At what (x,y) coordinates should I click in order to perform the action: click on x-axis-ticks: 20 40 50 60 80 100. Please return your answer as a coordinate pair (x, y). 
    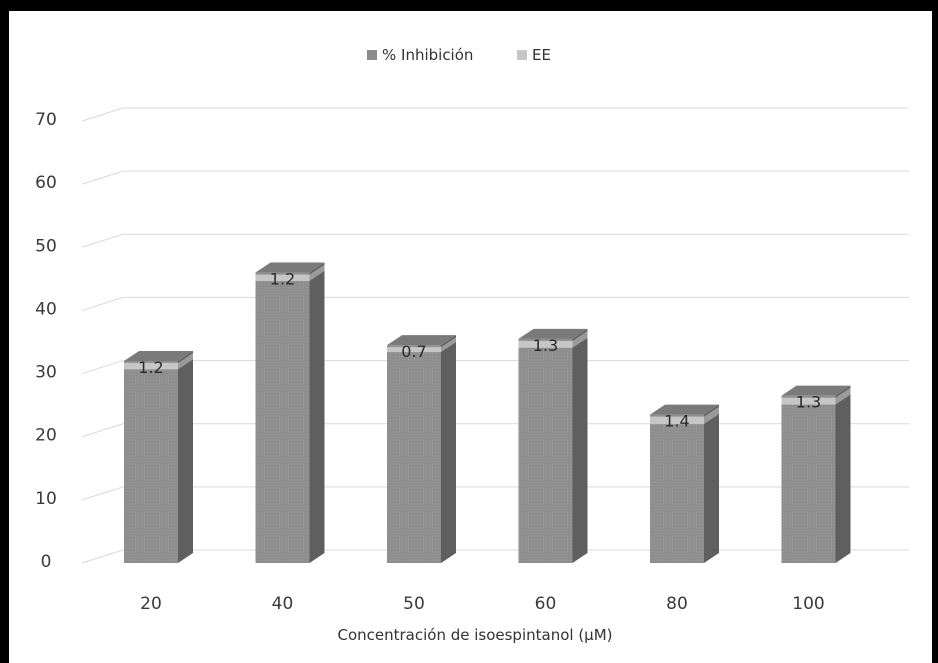
    Looking at the image, I should click on (482, 604).